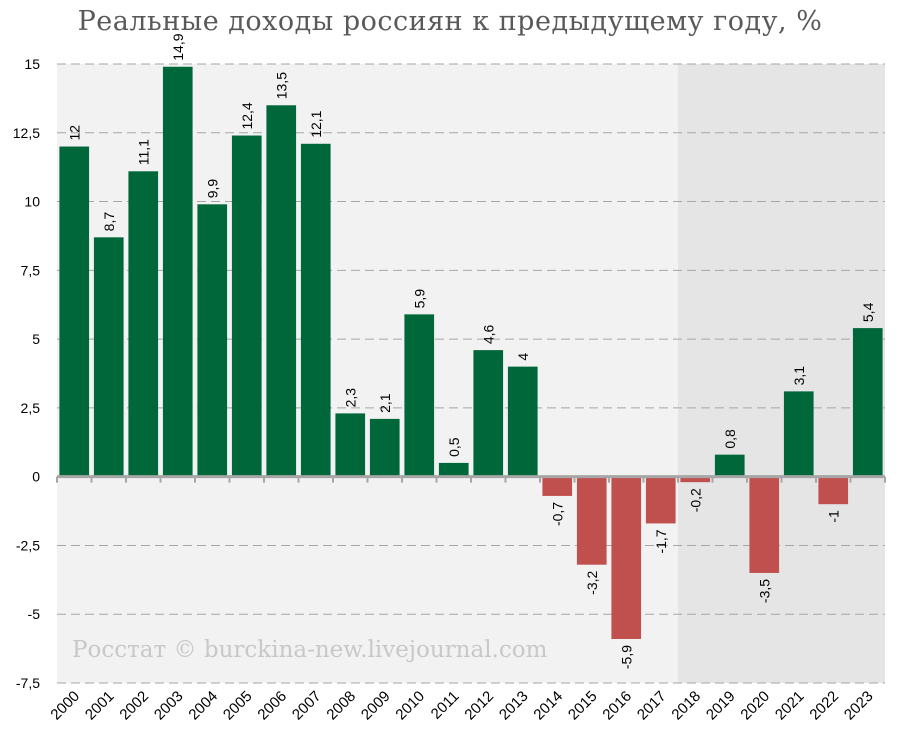 The image size is (900, 751). I want to click on y-tick-label: -2,5, so click(28, 545).